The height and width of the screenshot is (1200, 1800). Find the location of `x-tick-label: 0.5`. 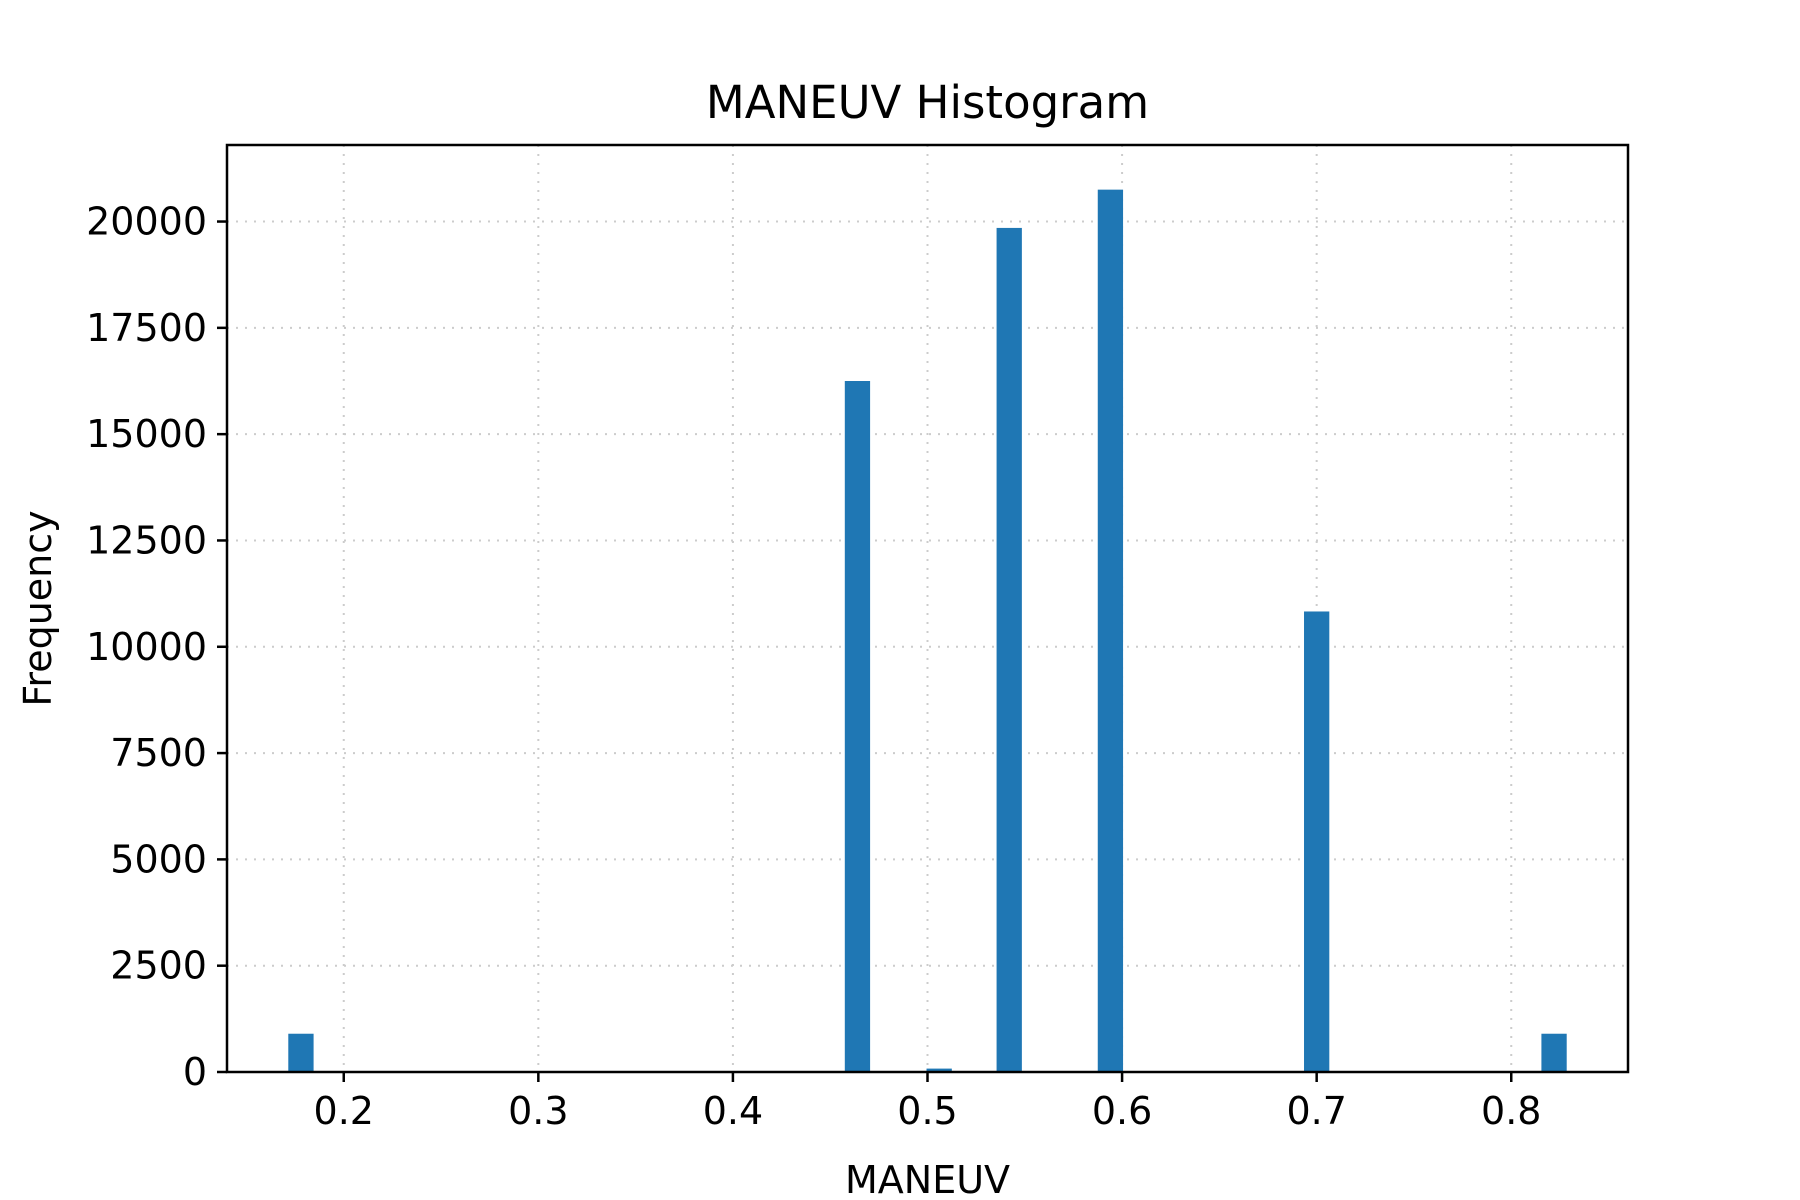

x-tick-label: 0.5 is located at coordinates (927, 1111).